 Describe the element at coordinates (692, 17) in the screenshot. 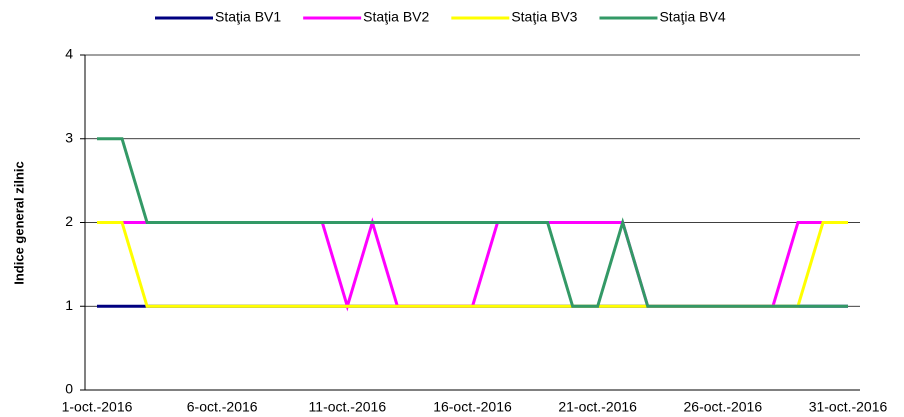

I see `legend-label: Staţia BV4` at that location.